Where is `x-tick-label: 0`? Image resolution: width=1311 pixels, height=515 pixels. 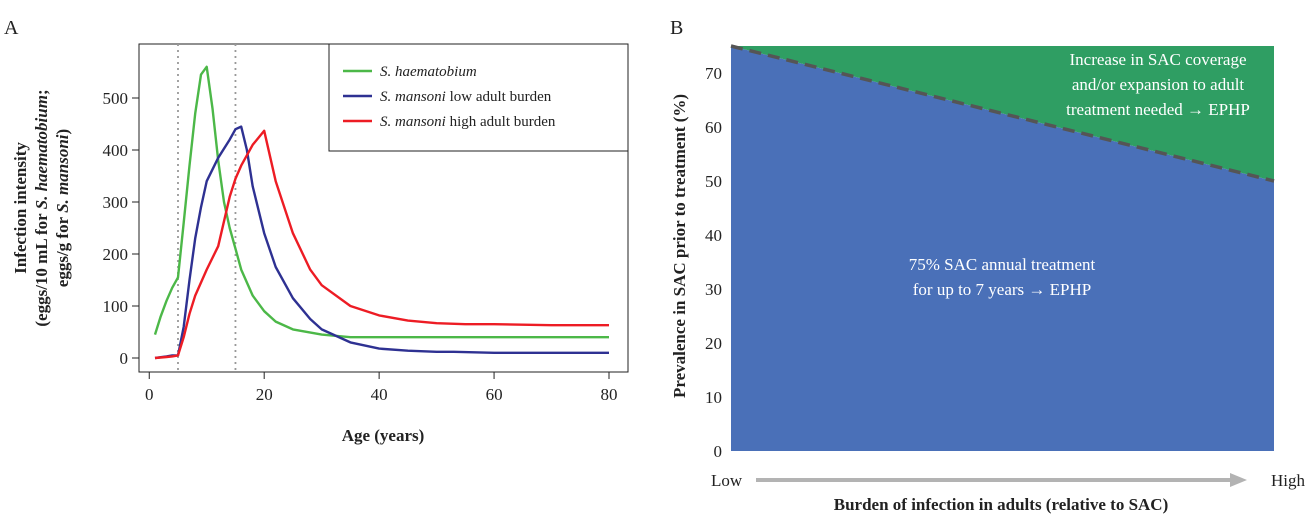
x-tick-label: 0 is located at coordinates (149, 394).